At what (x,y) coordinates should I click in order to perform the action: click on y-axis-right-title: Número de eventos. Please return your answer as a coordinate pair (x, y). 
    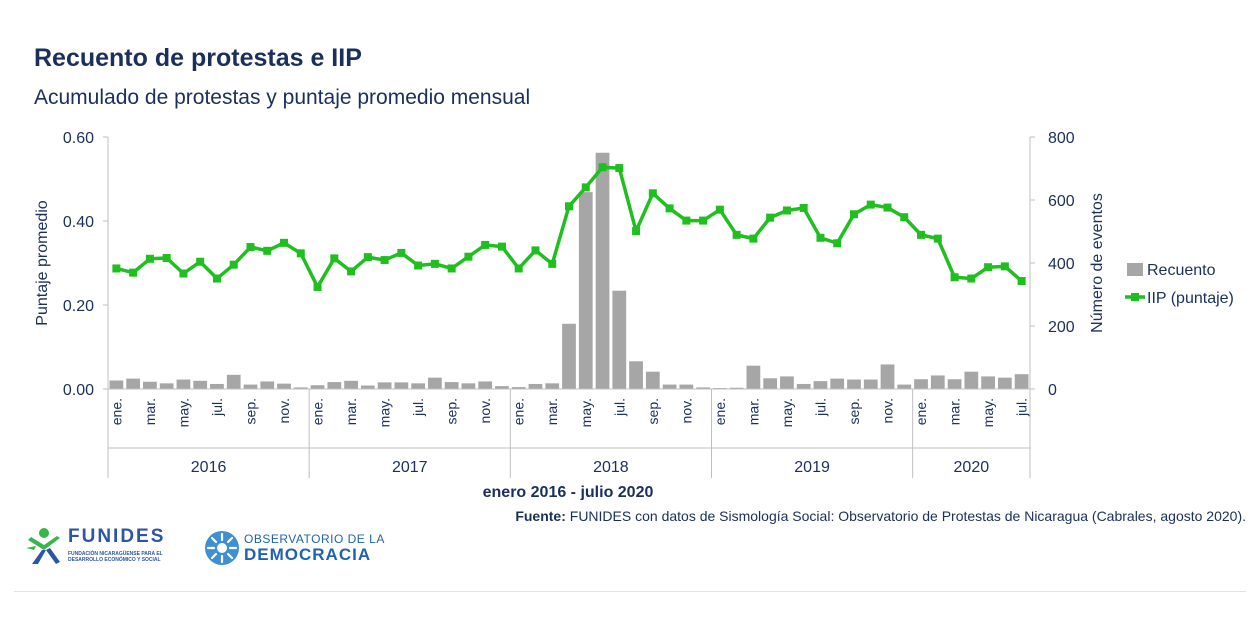
    Looking at the image, I should click on (1097, 263).